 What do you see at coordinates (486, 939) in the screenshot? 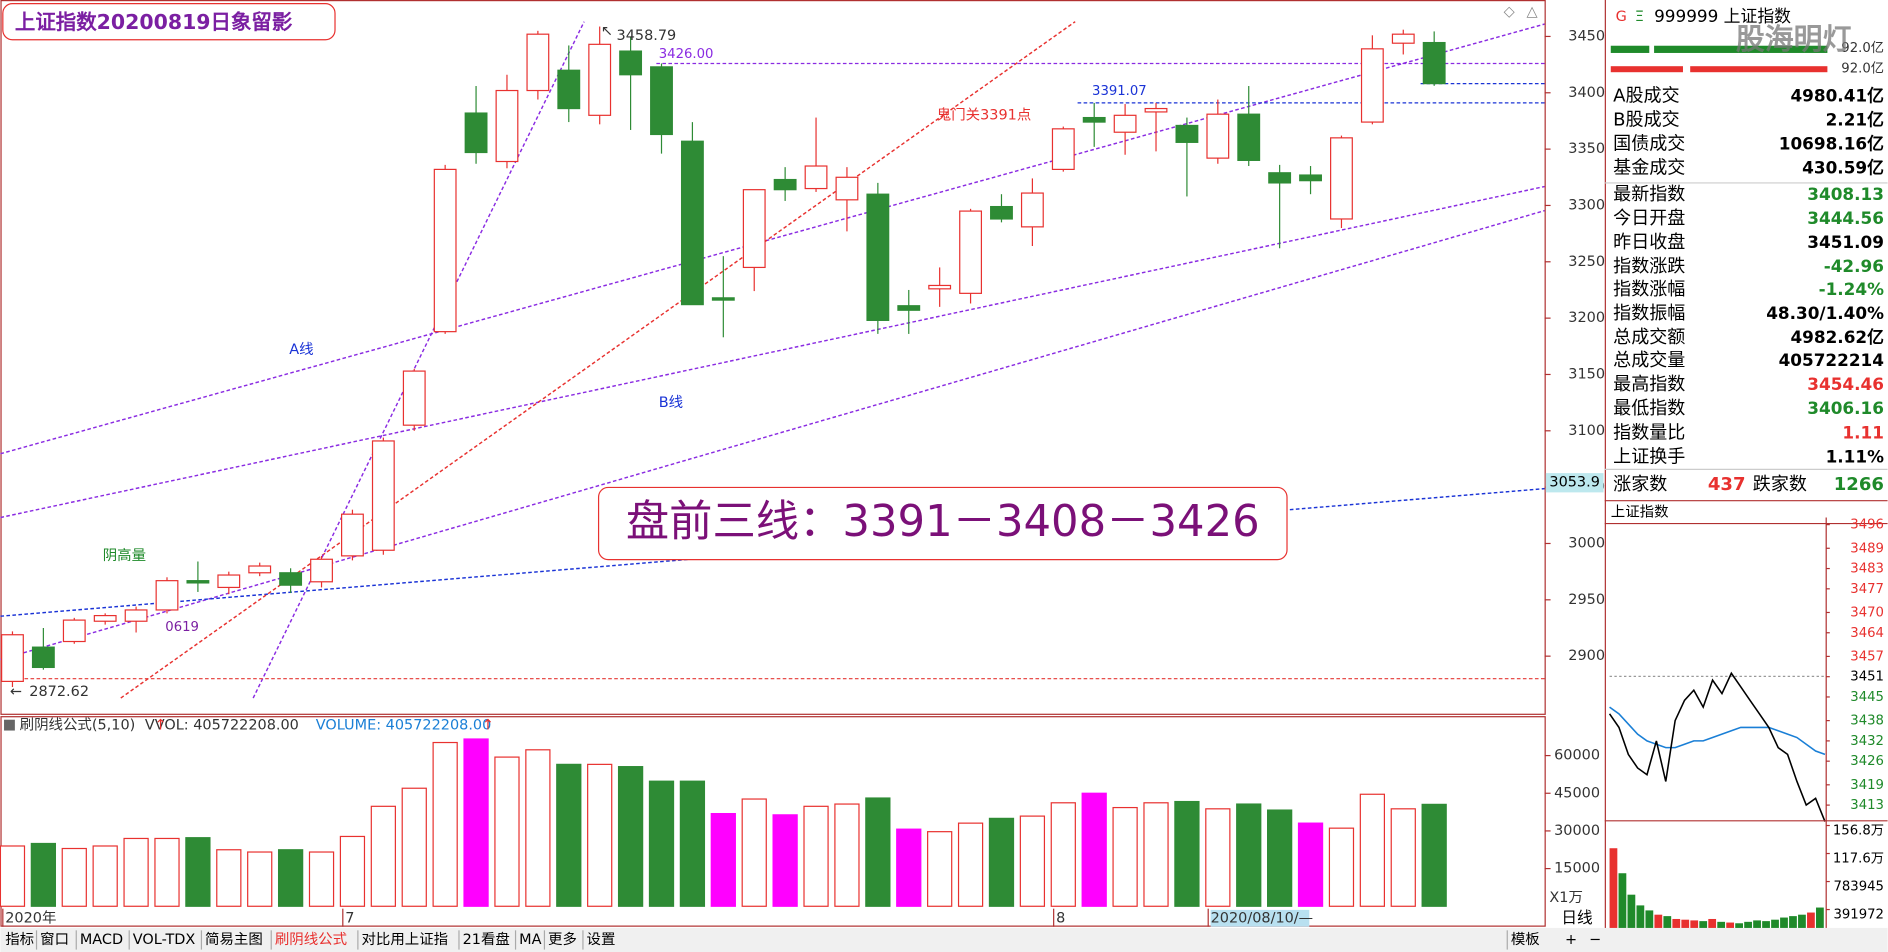
I see `toolbar-tab: 21看盘` at bounding box center [486, 939].